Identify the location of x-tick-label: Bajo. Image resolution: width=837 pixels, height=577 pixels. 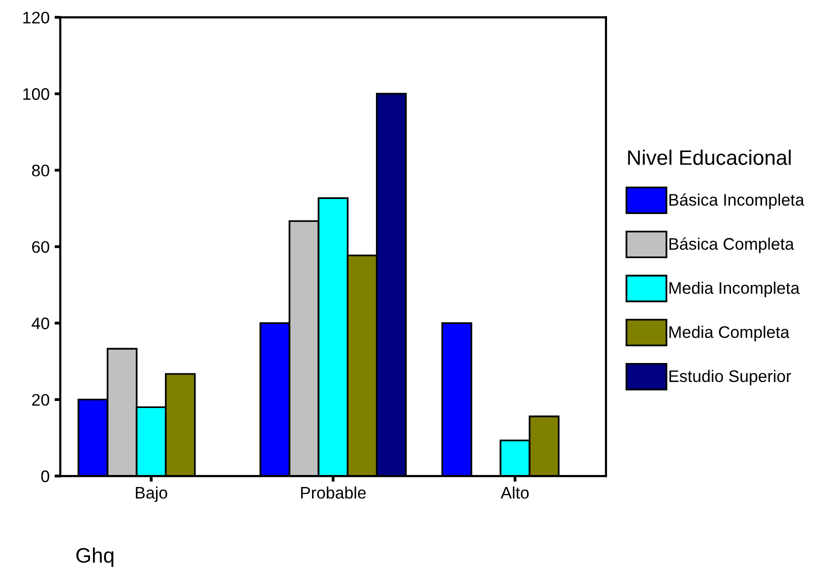
(152, 494).